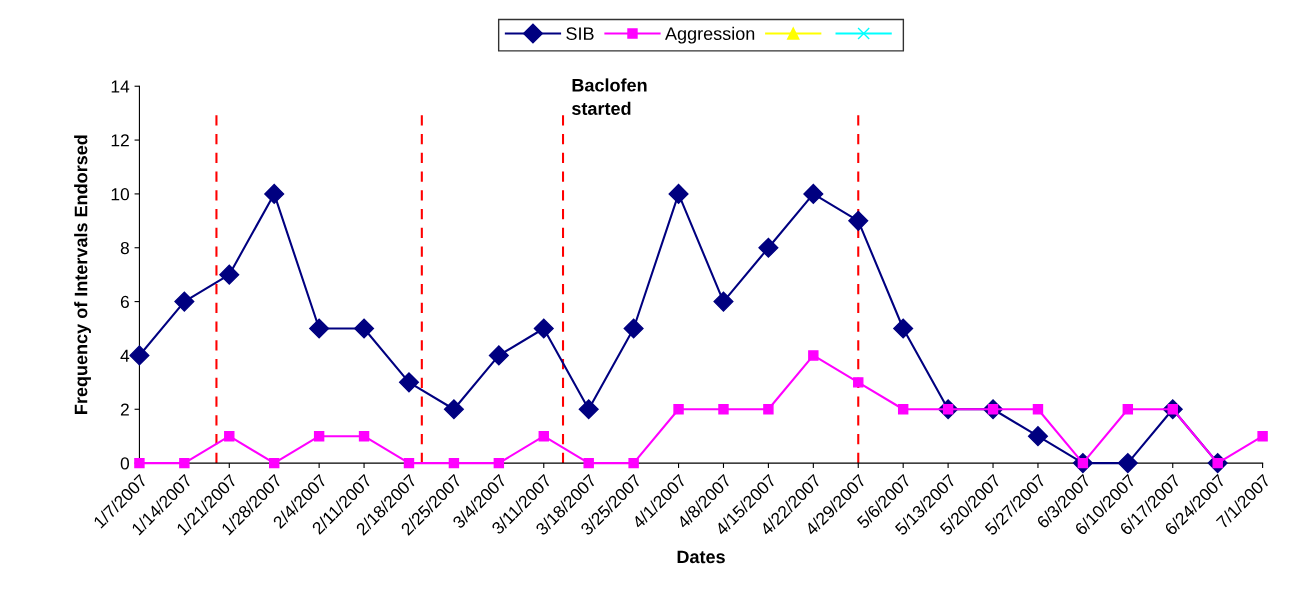  Describe the element at coordinates (124, 409) in the screenshot. I see `y-tick-label: 2` at that location.